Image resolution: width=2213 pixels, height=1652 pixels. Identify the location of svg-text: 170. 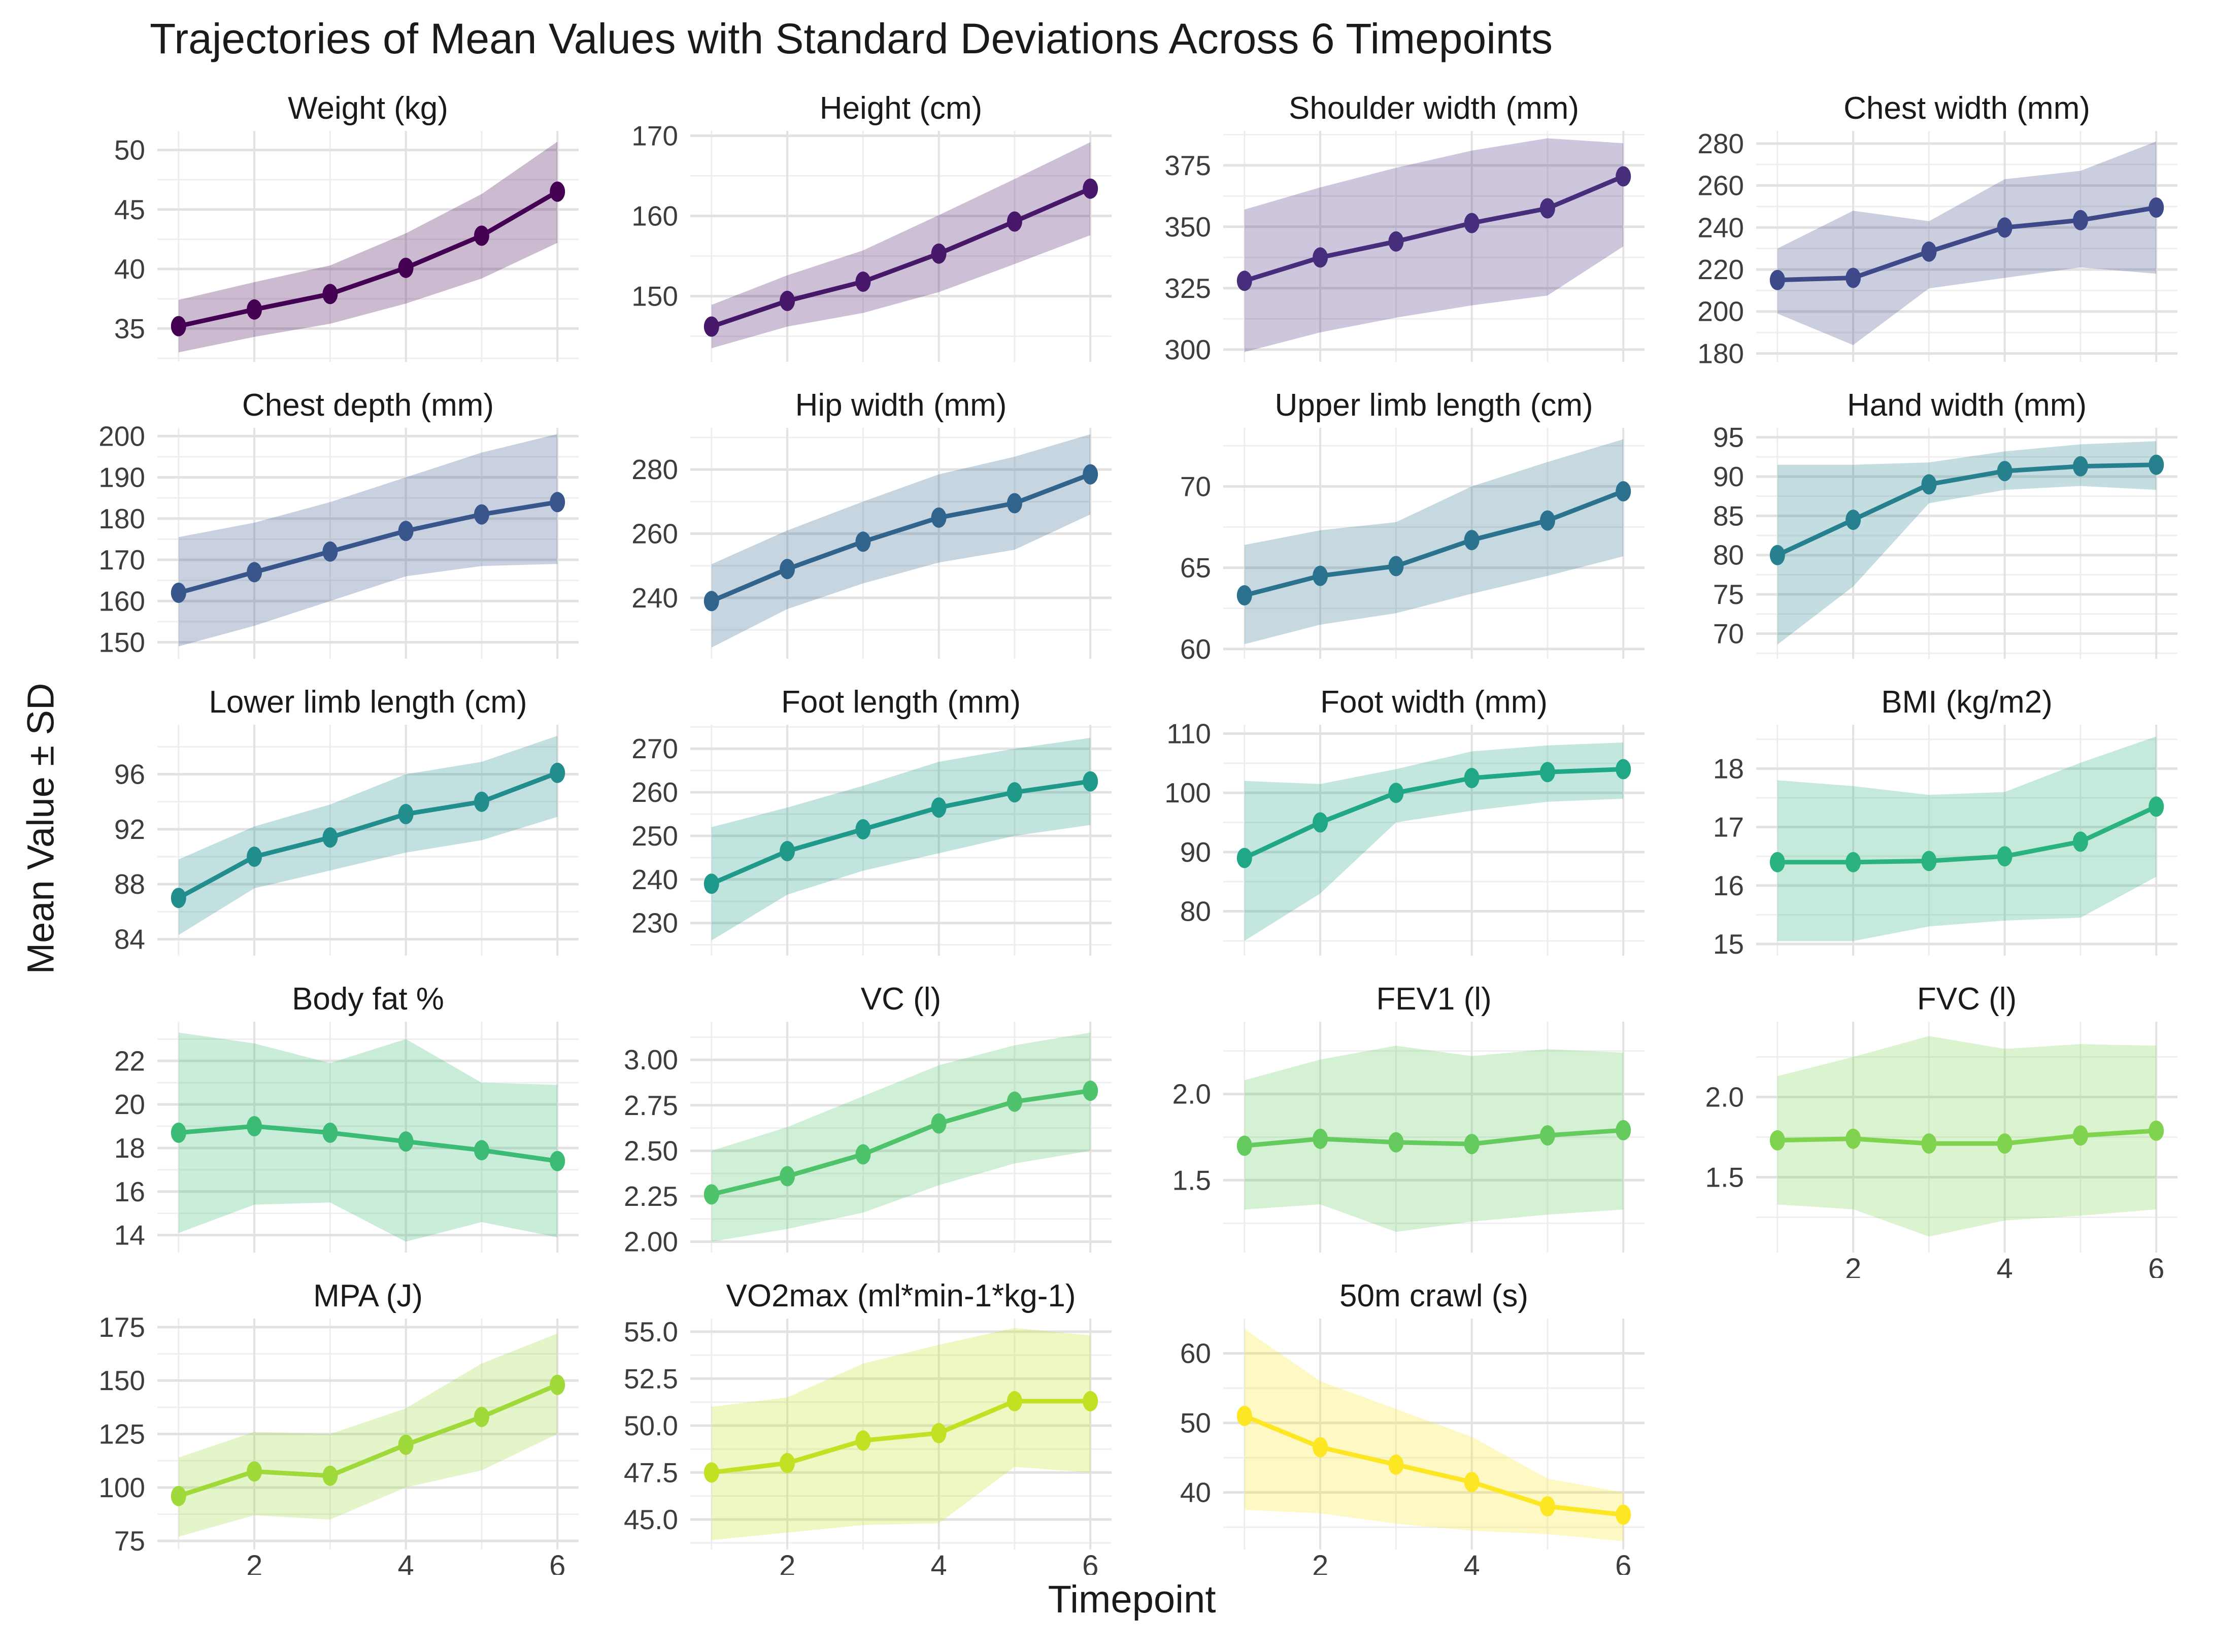
(121, 560).